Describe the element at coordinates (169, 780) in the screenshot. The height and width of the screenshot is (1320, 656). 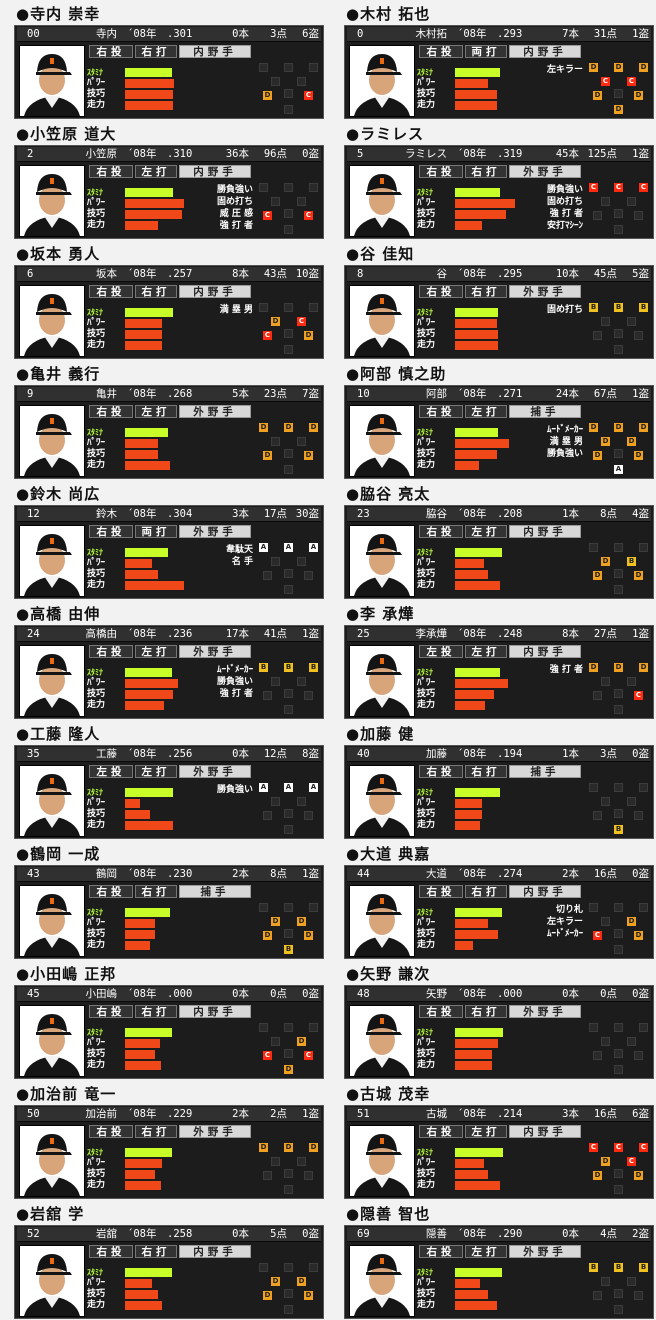
I see `player-card: ●工藤 隆人 35 工藤 ´08年 .256 0本 12点 8盗` at that location.